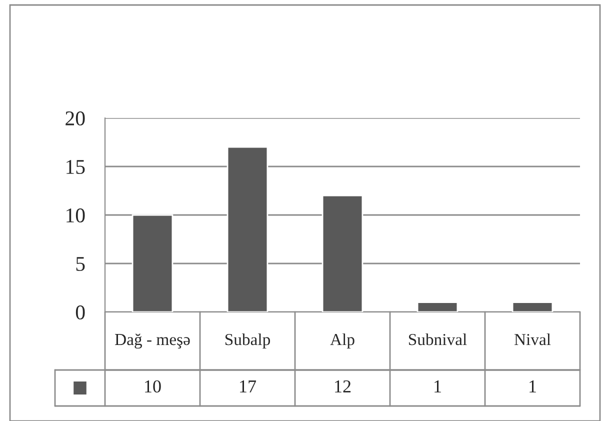 This screenshot has height=421, width=603. I want to click on y-tick-label: 15, so click(75, 167).